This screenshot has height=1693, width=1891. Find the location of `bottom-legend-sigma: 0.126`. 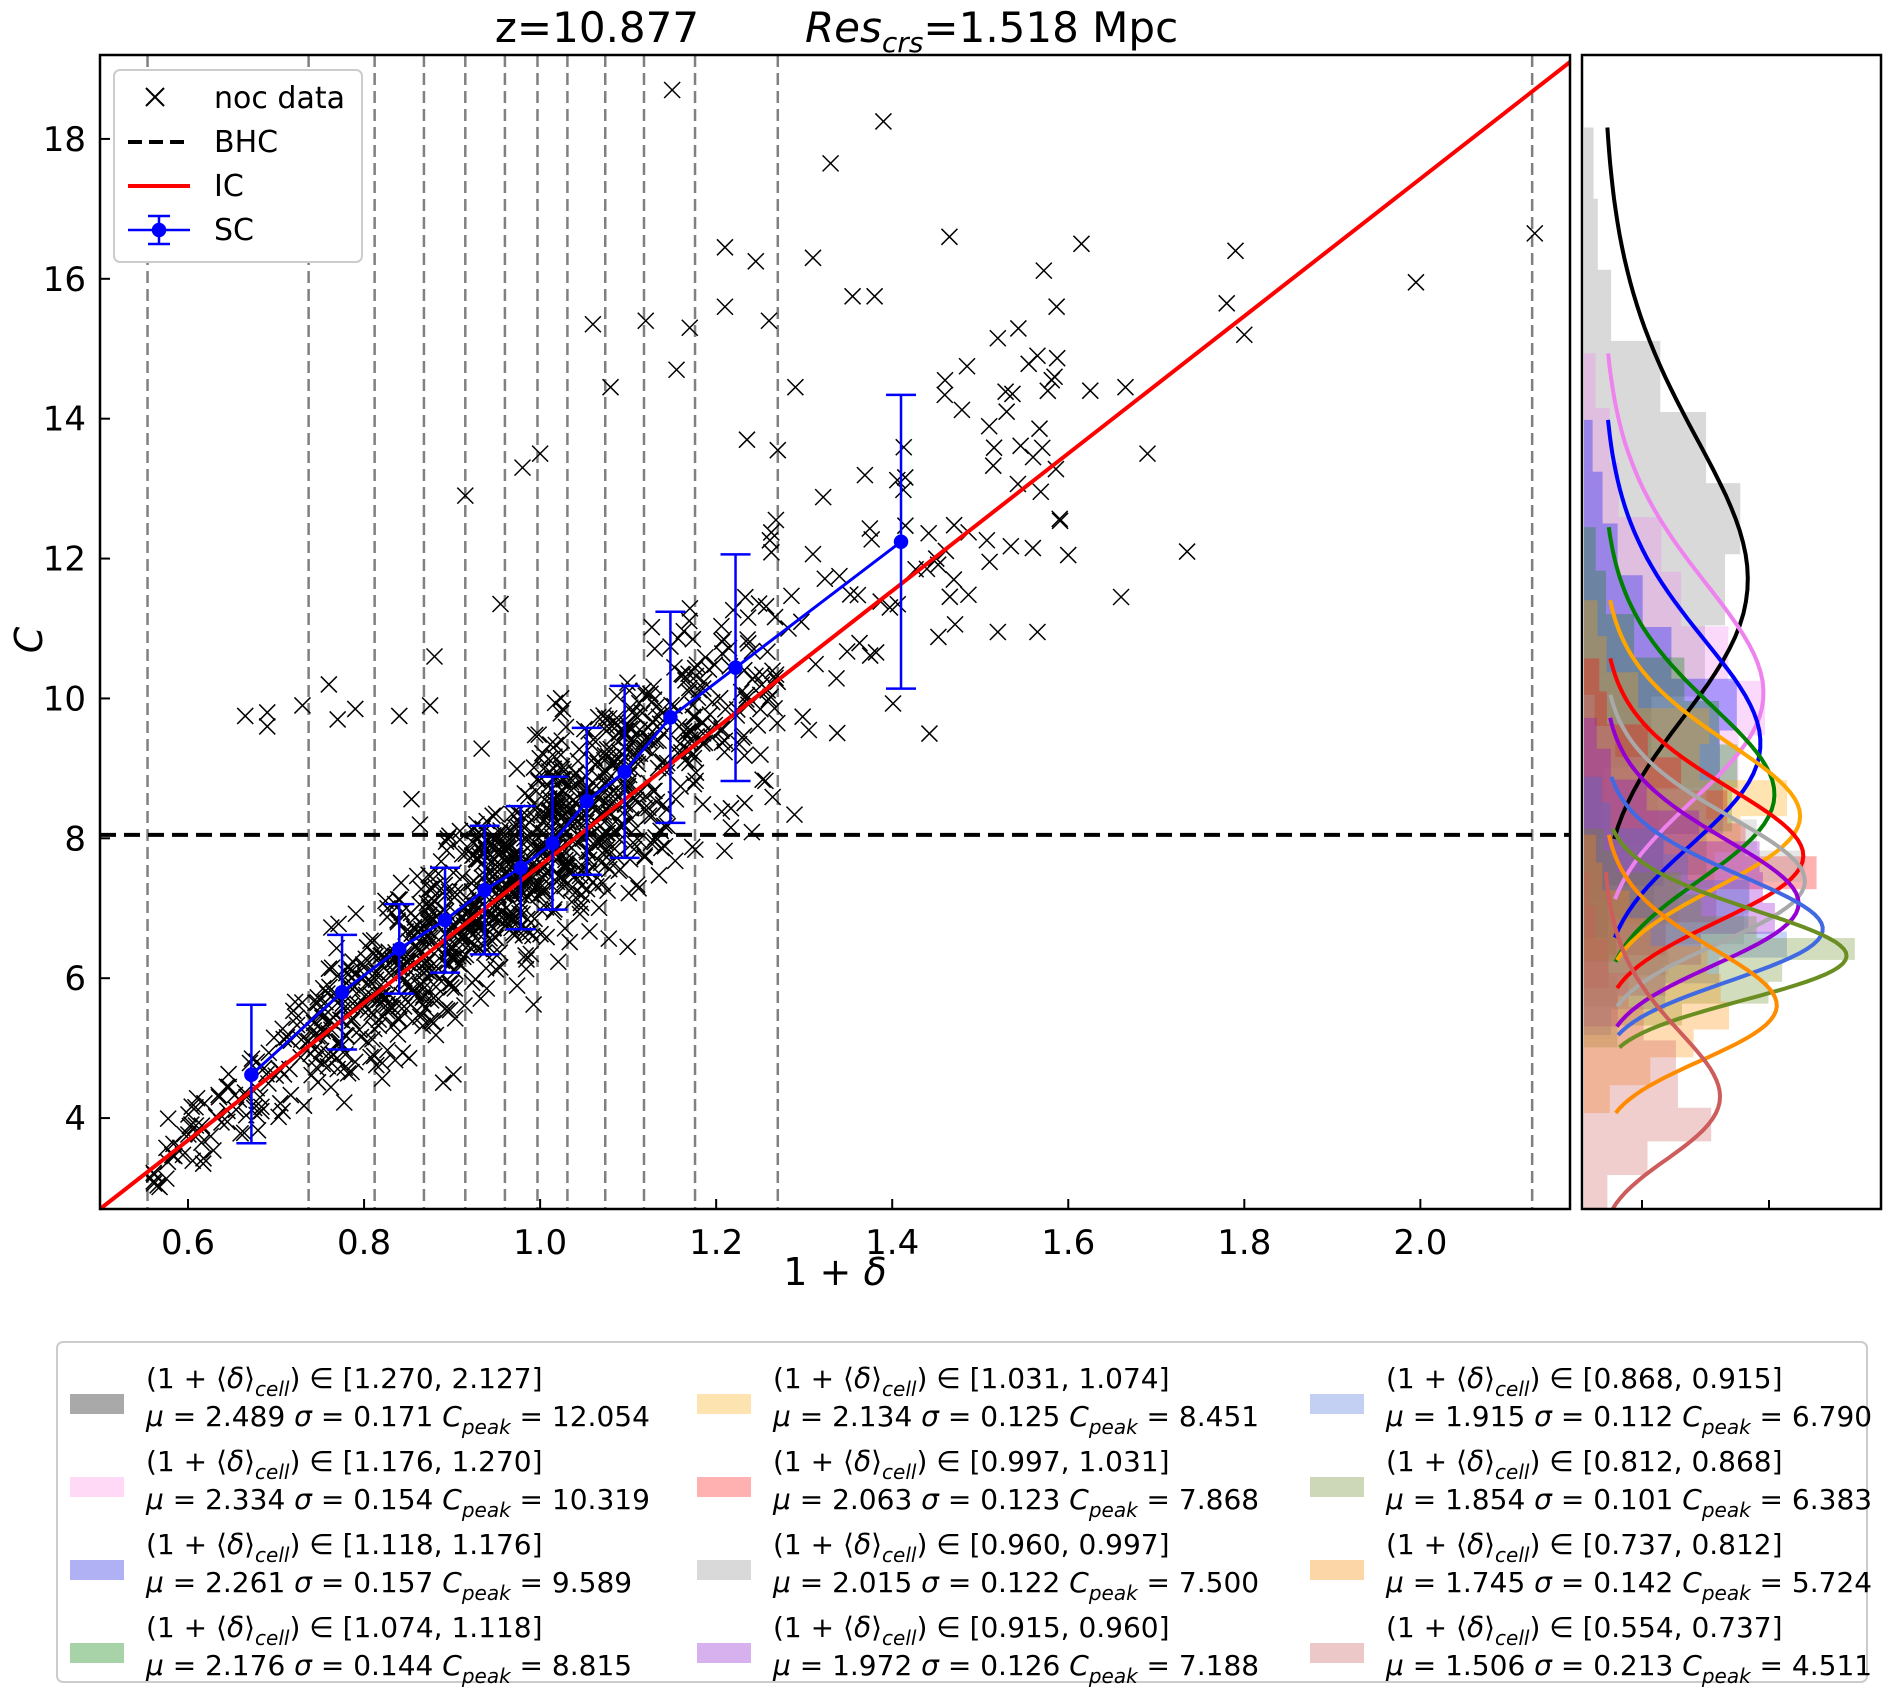

bottom-legend-sigma: 0.126 is located at coordinates (1020, 1665).